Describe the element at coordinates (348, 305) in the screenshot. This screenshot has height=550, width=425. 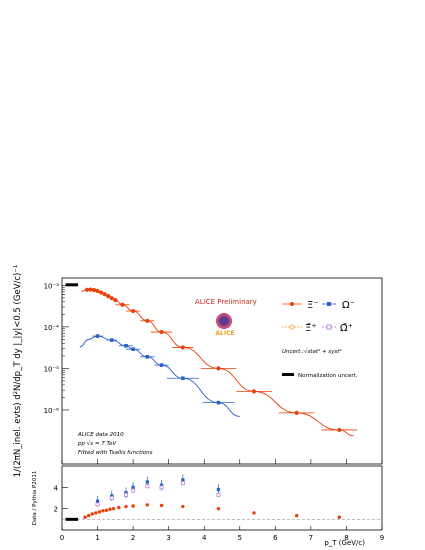
I see `legend-entry-omega-minus: Ω⁻` at that location.